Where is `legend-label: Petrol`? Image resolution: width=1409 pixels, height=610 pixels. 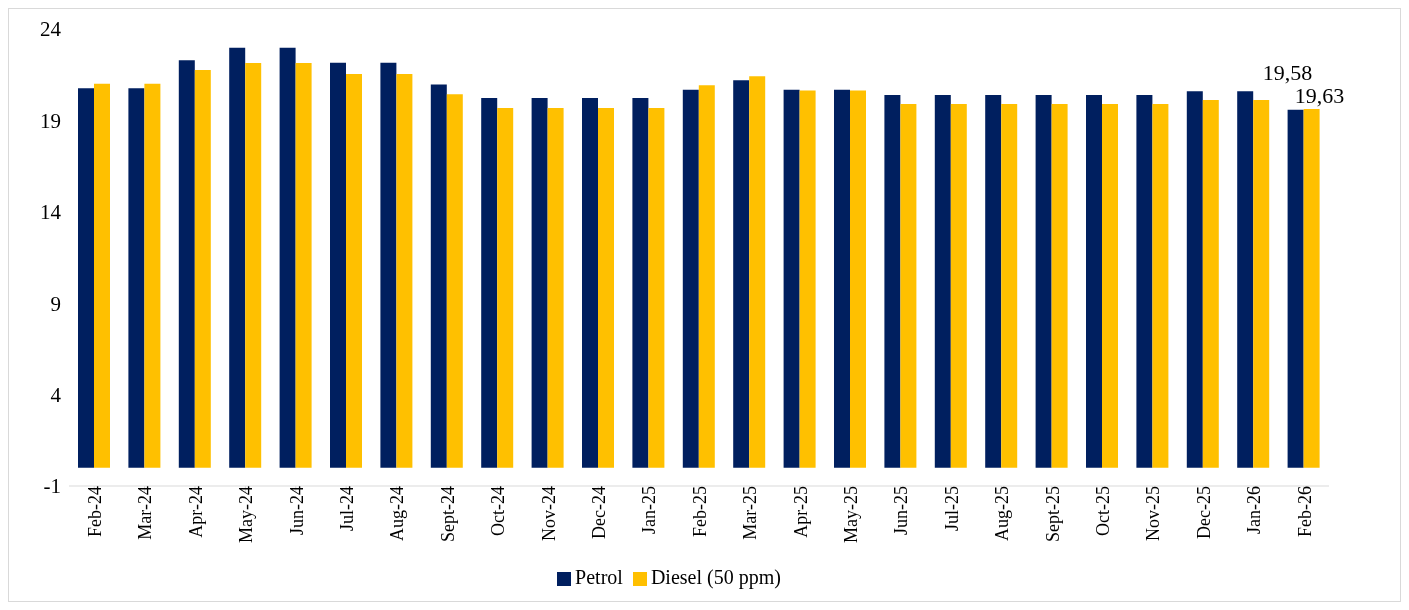 legend-label: Petrol is located at coordinates (599, 577).